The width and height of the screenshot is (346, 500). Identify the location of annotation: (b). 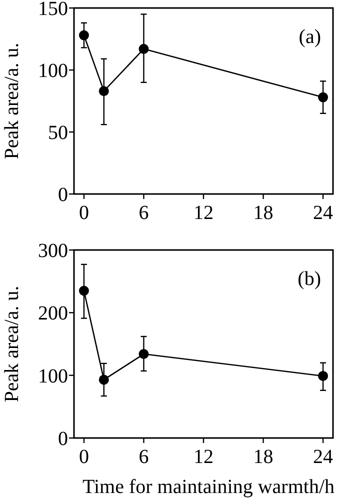
(309, 279).